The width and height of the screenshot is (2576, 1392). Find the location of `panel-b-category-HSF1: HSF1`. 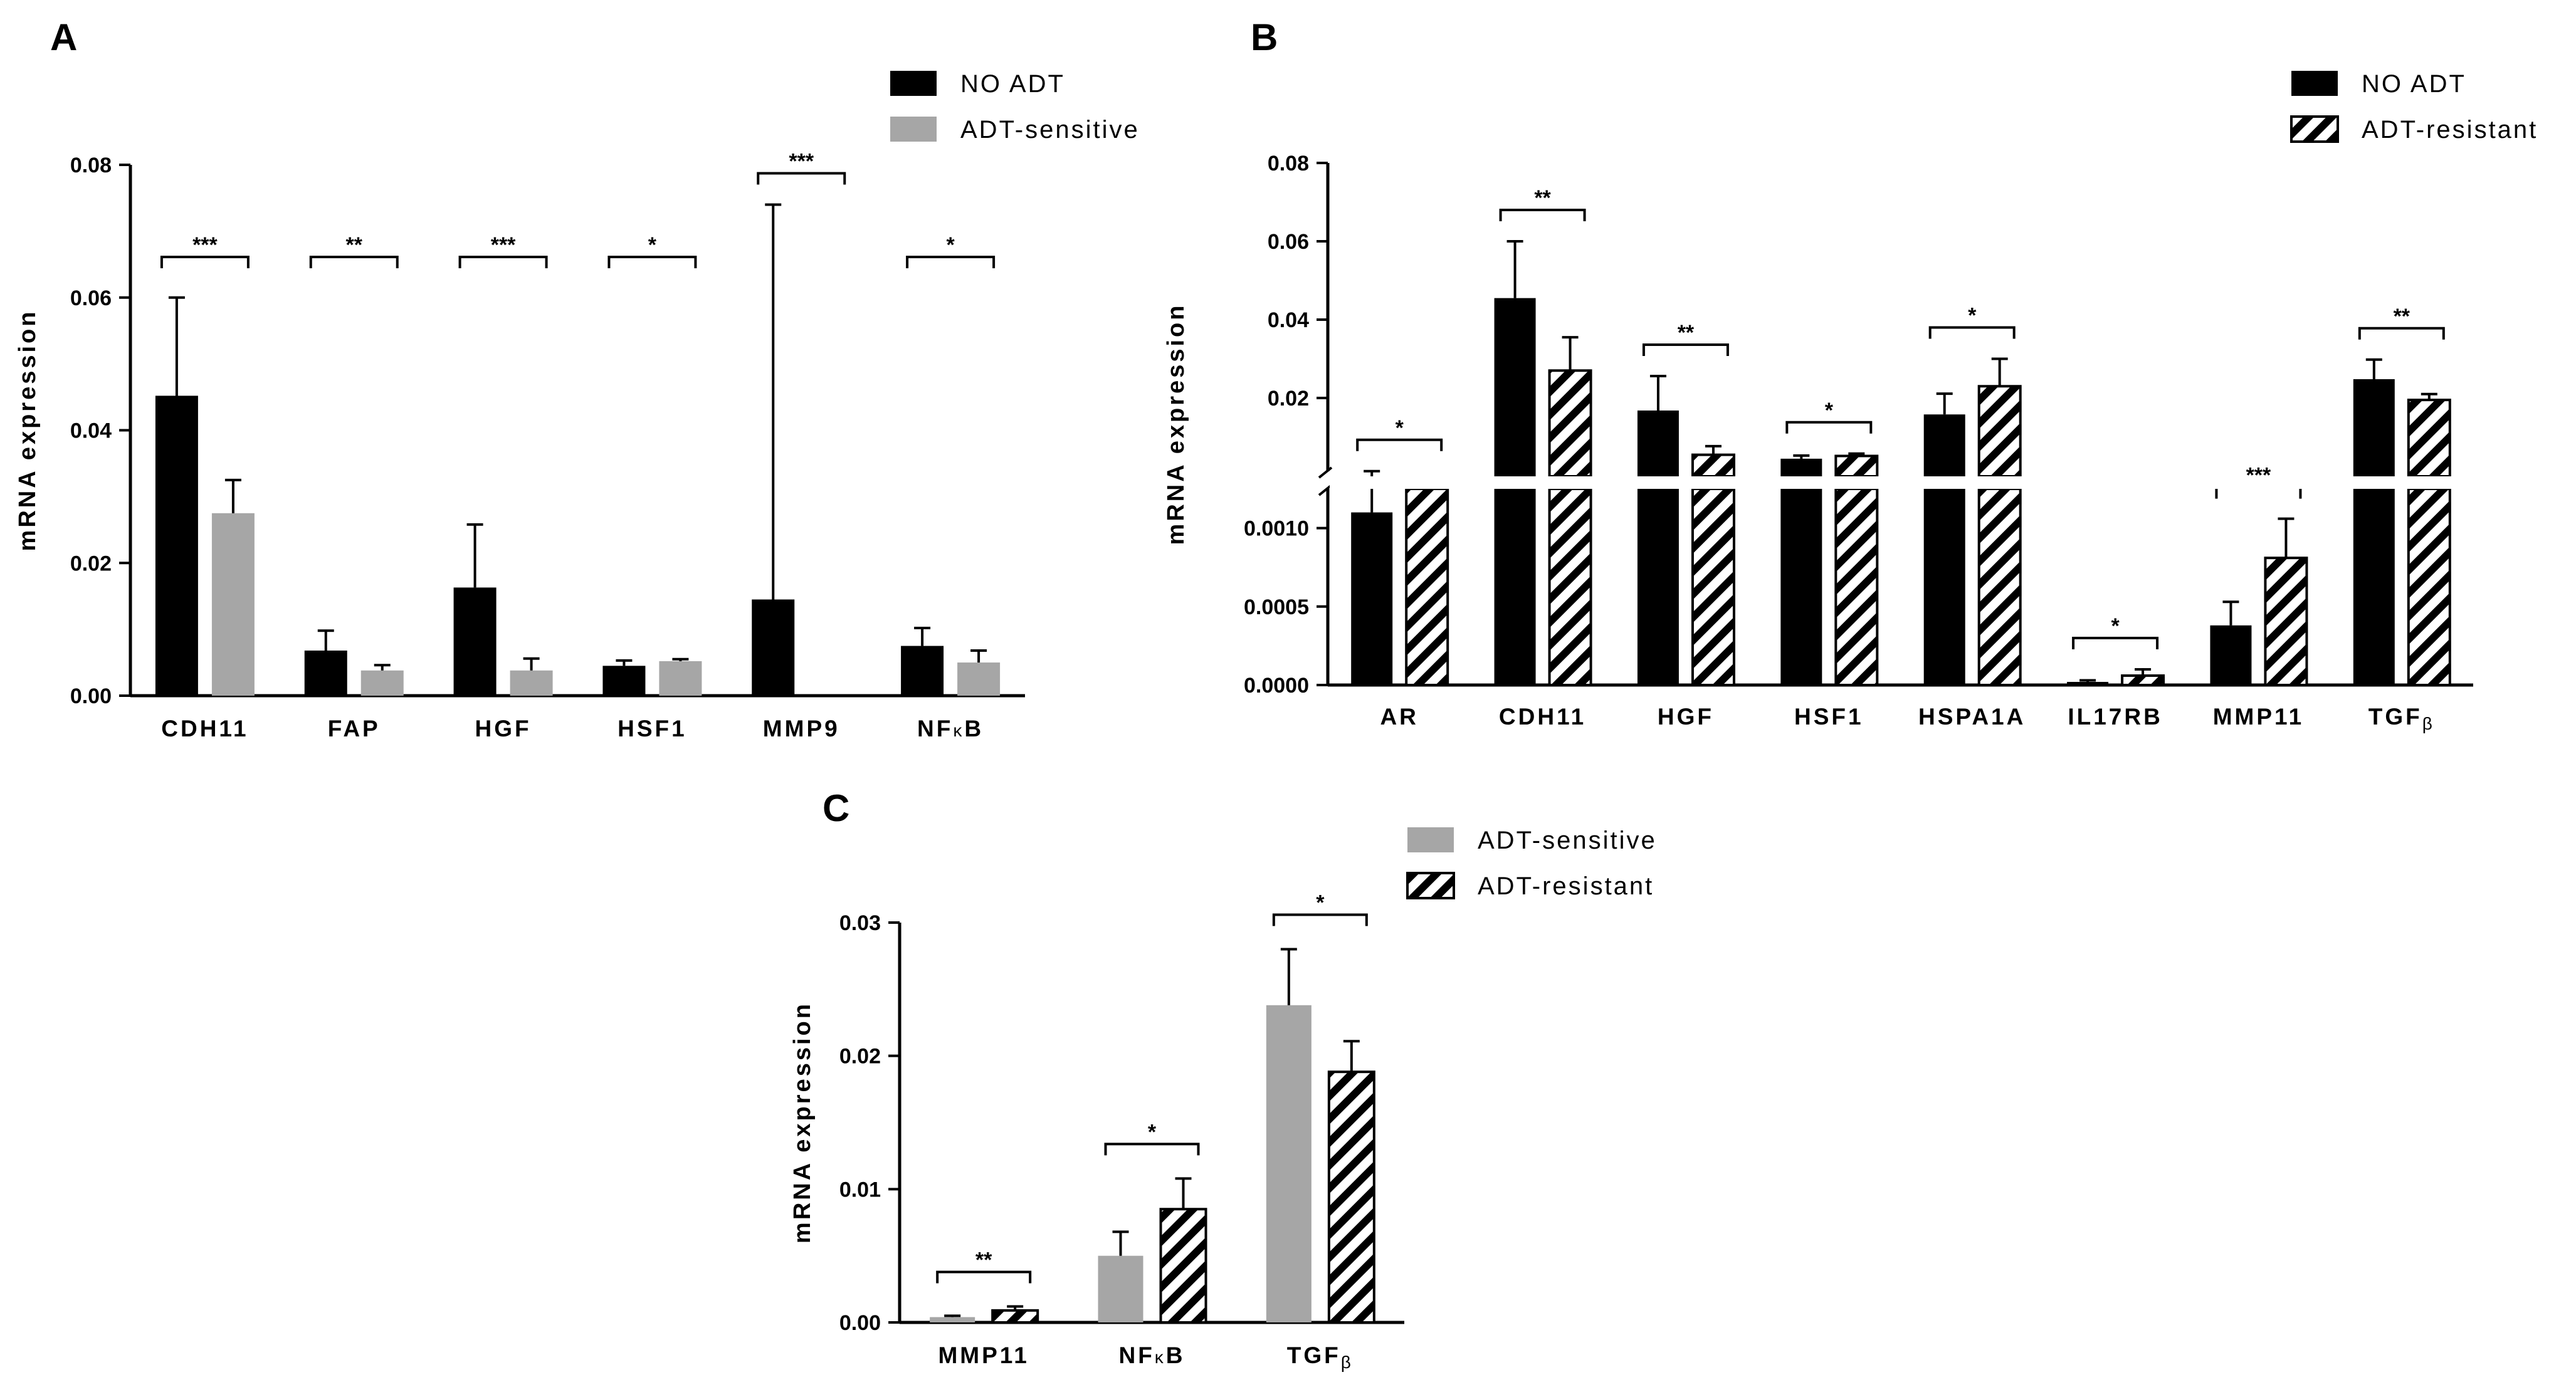

panel-b-category-HSF1: HSF1 is located at coordinates (1829, 717).